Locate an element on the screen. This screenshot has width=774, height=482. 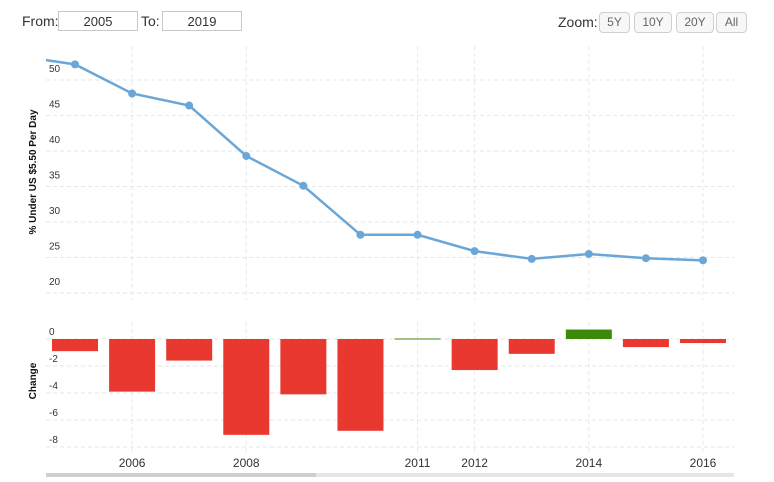
line-y-axis-label: % Under US $5.50 Per Day is located at coordinates (33, 171).